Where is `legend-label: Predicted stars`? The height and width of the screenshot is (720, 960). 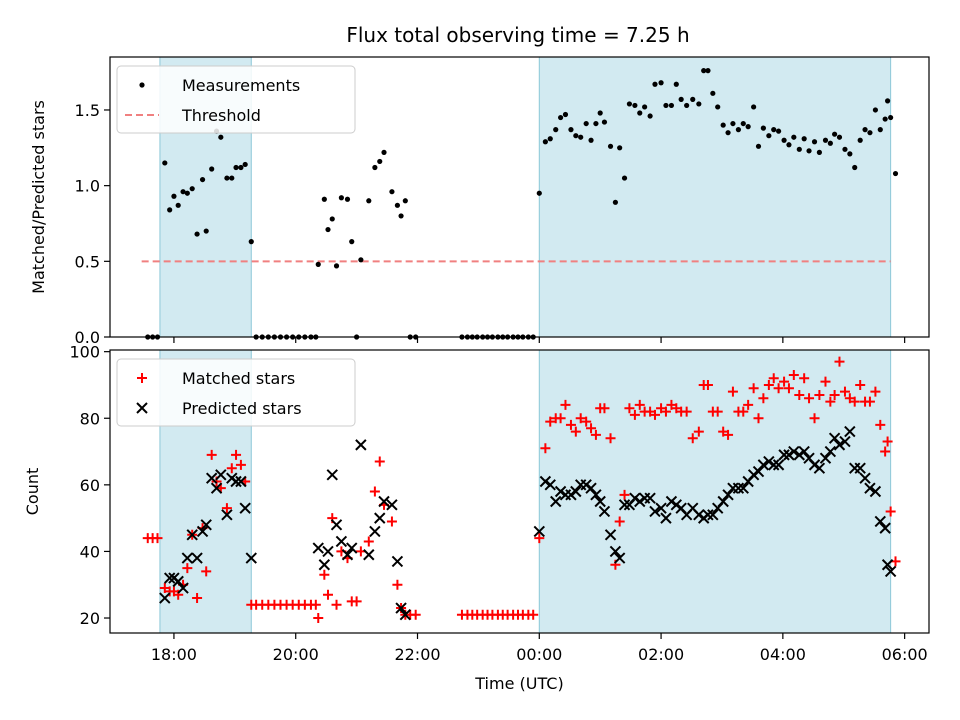 legend-label: Predicted stars is located at coordinates (242, 408).